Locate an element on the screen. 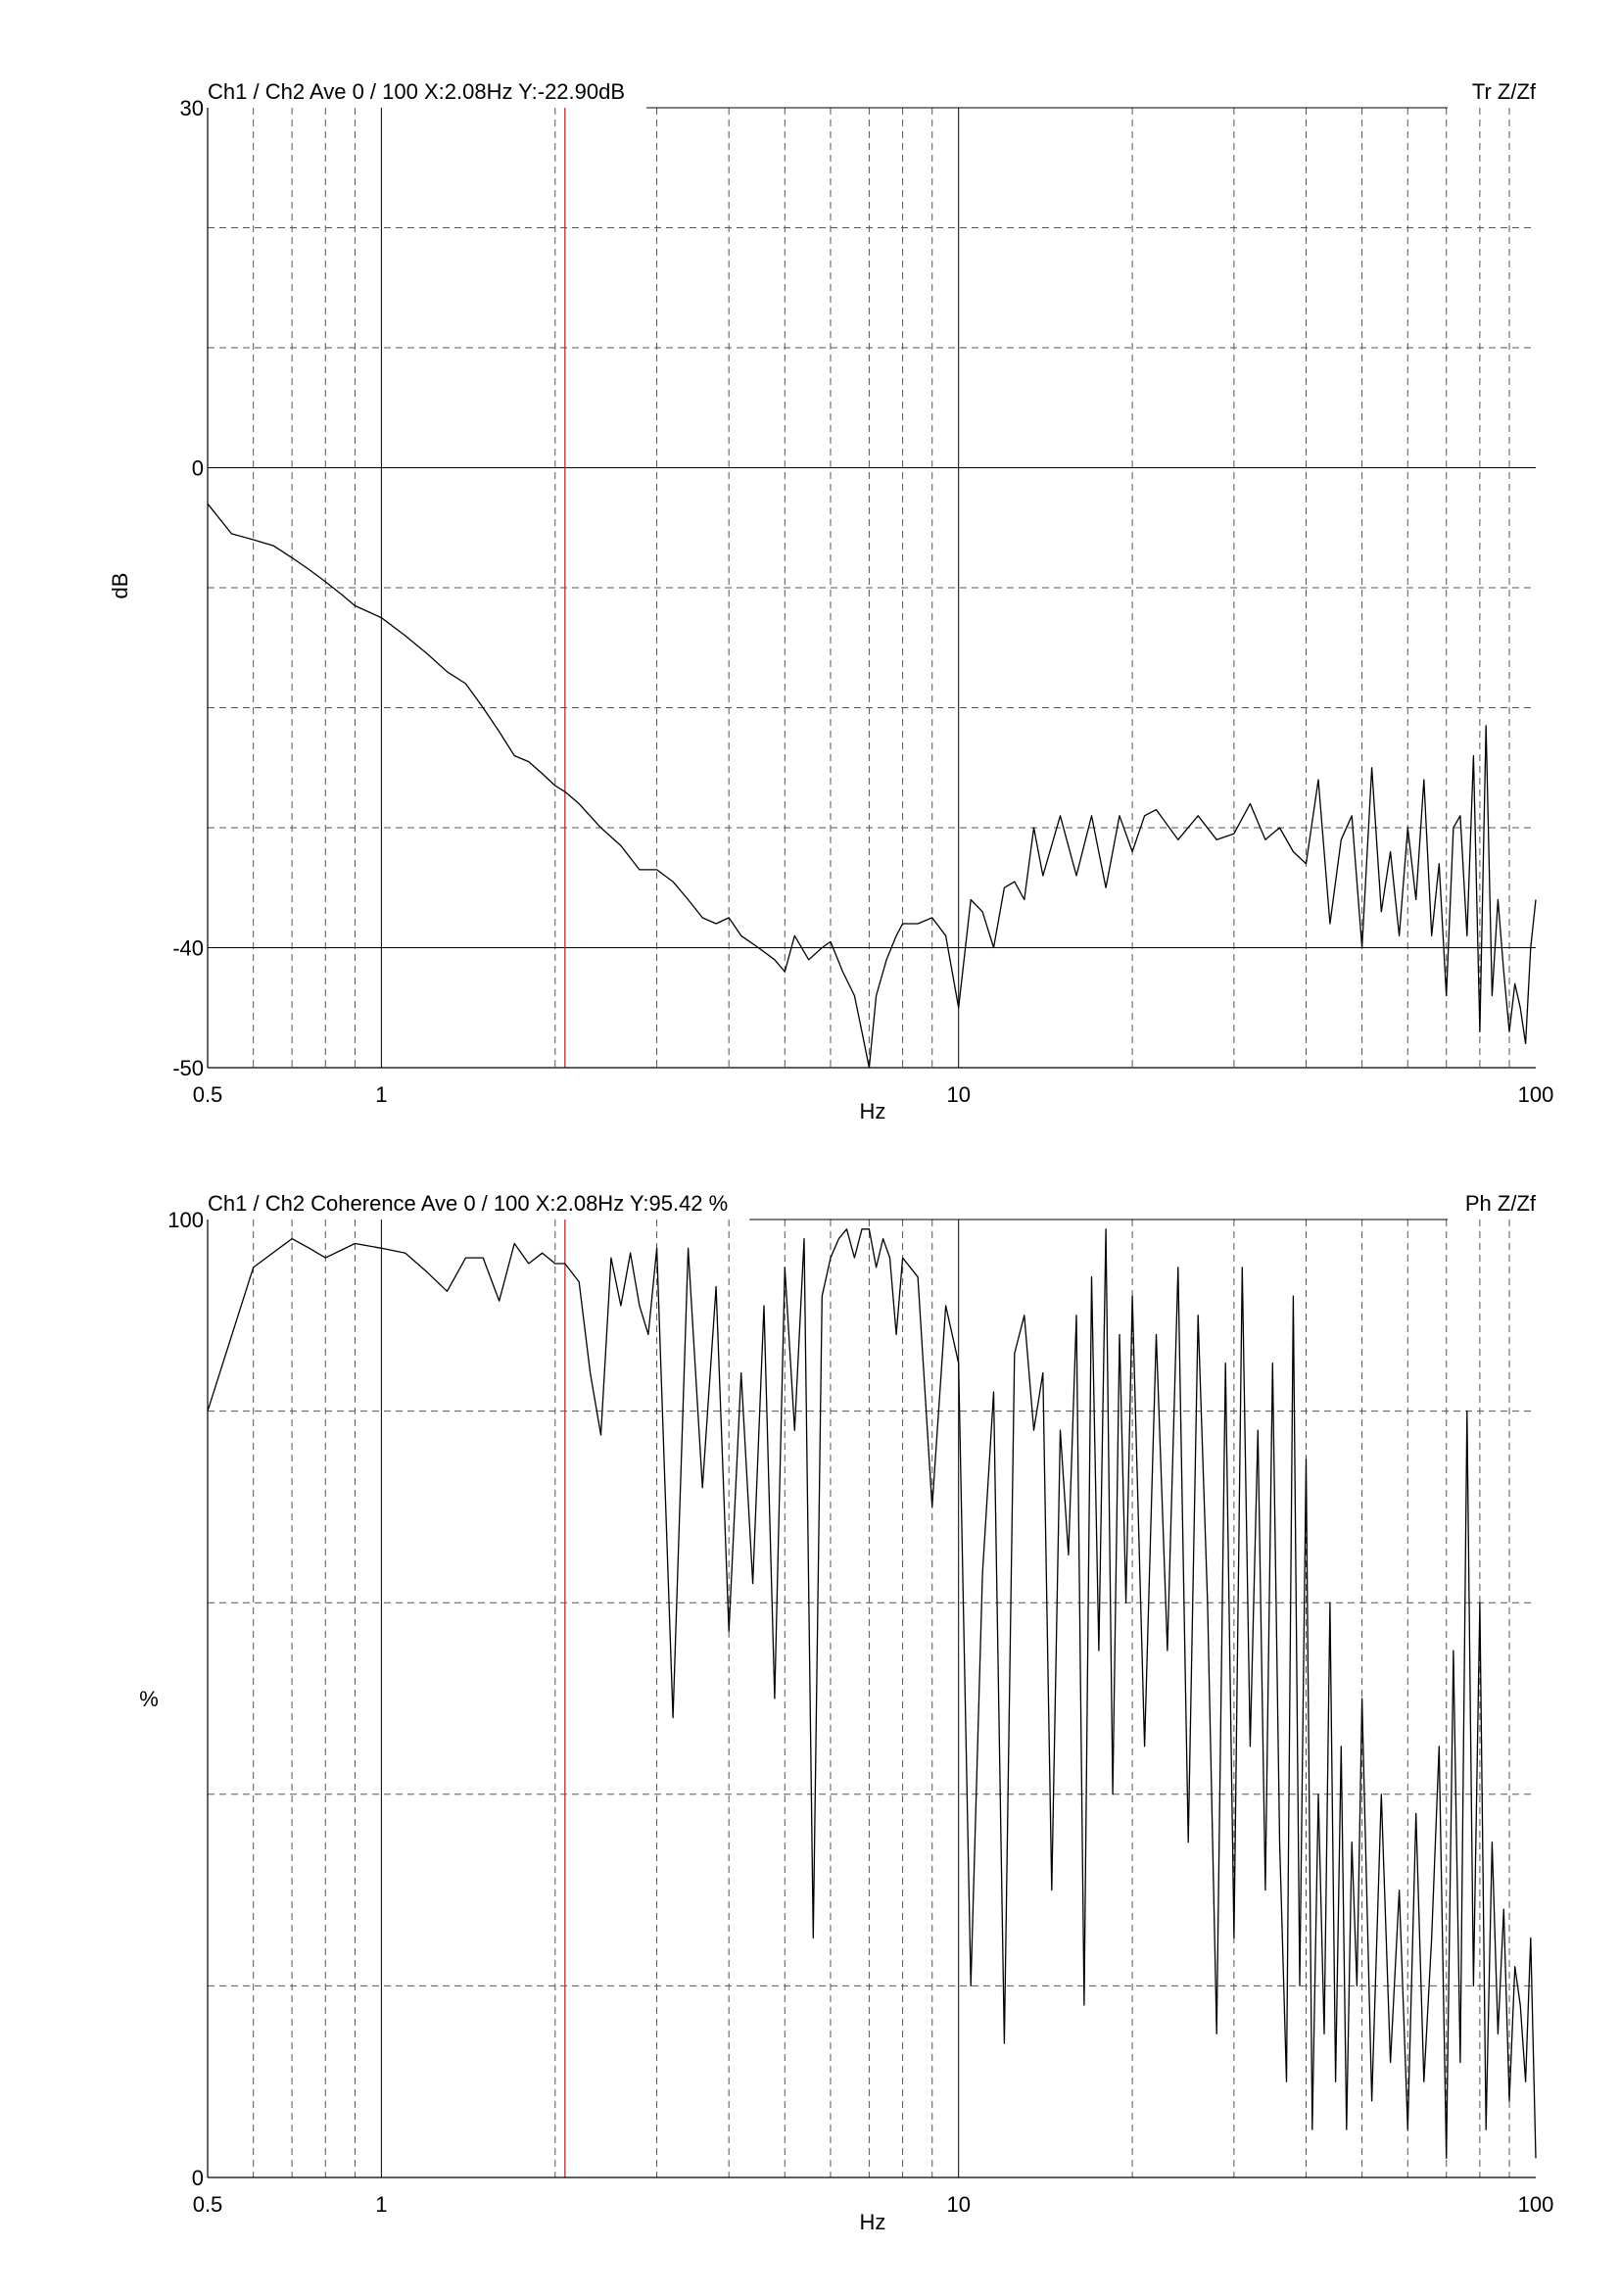 Image resolution: width=1620 pixels, height=2296 pixels. y-tick-label: -50 is located at coordinates (188, 1068).